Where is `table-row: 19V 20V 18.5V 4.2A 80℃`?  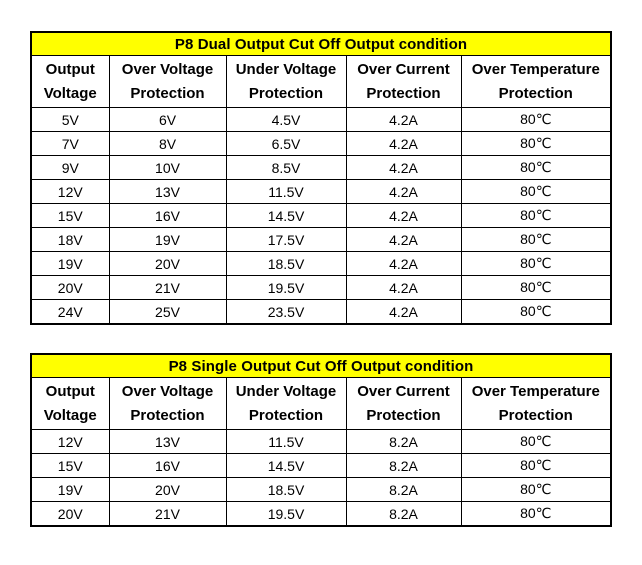
table-row: 19V 20V 18.5V 4.2A 80℃ is located at coordinates (321, 263).